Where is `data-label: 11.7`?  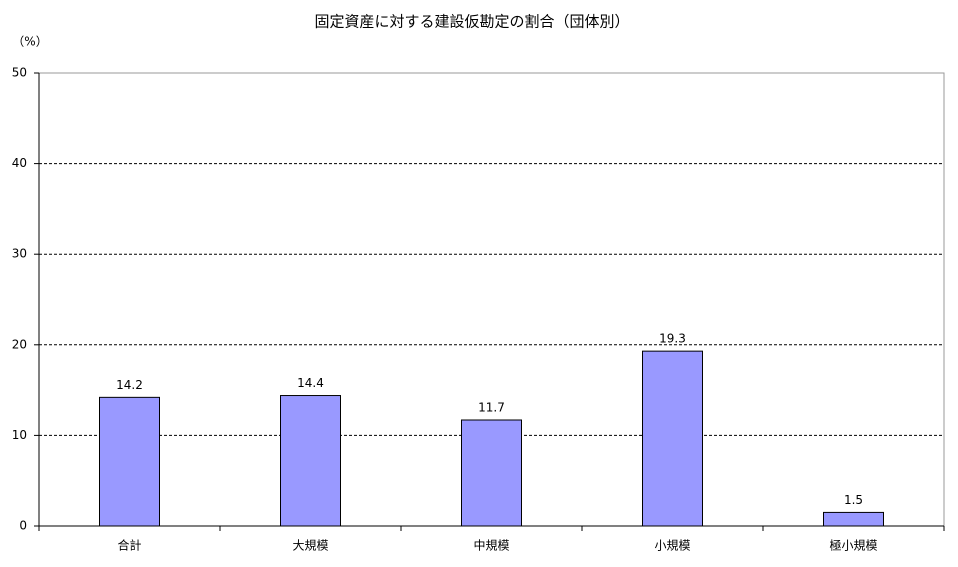 data-label: 11.7 is located at coordinates (491, 407).